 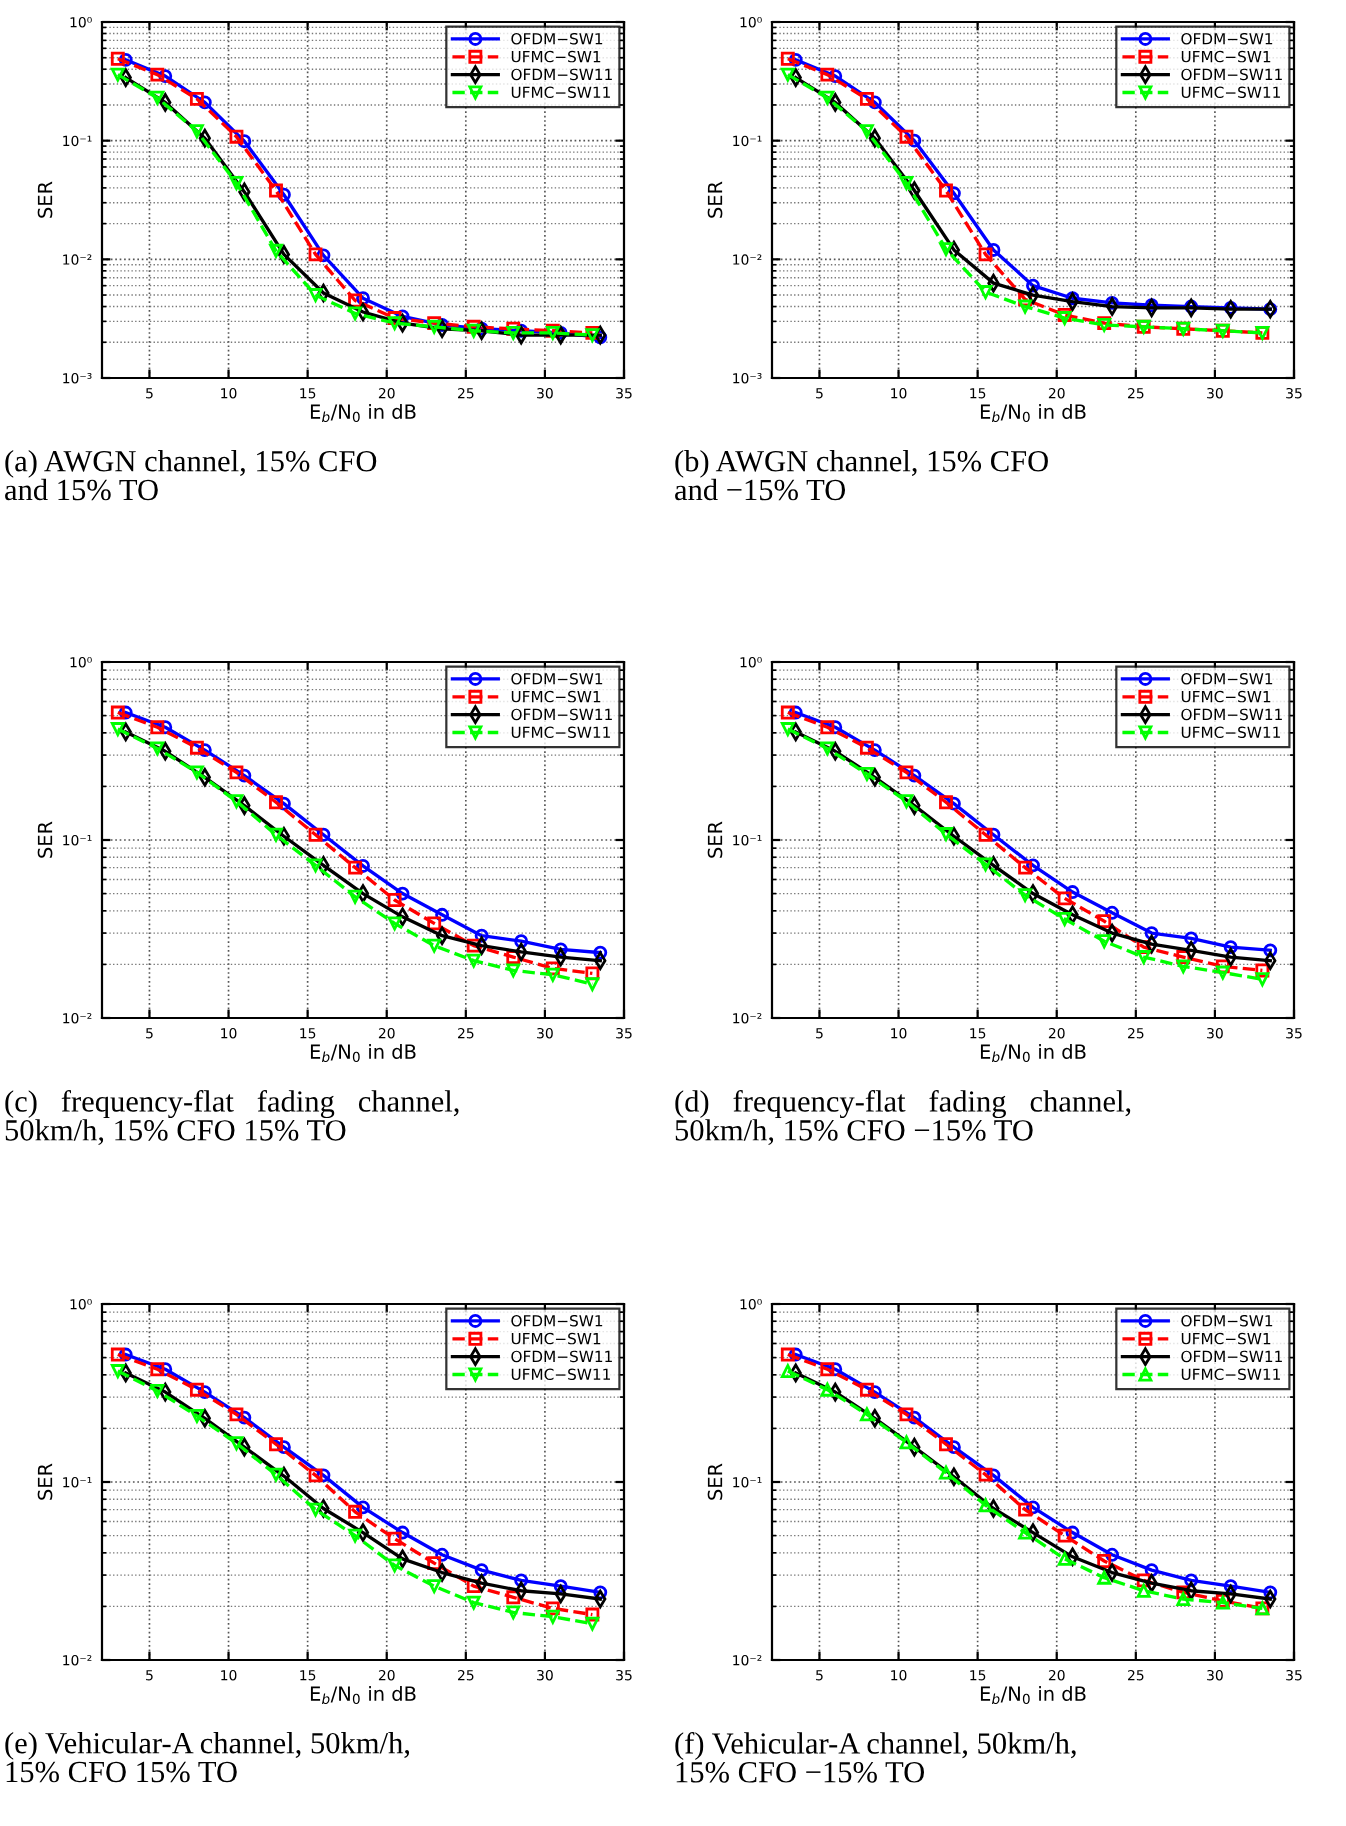 What do you see at coordinates (861, 475) in the screenshot?
I see `text: (b) AWGN channel, 15% CFO and −15% TO` at bounding box center [861, 475].